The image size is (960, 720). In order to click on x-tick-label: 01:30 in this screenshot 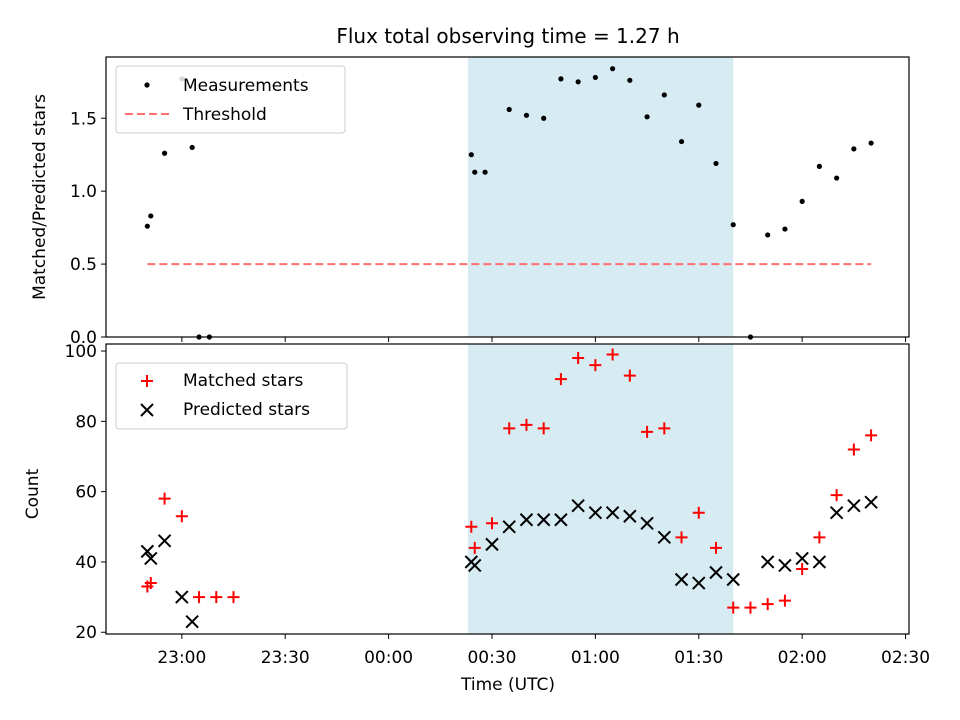, I will do `click(698, 658)`.